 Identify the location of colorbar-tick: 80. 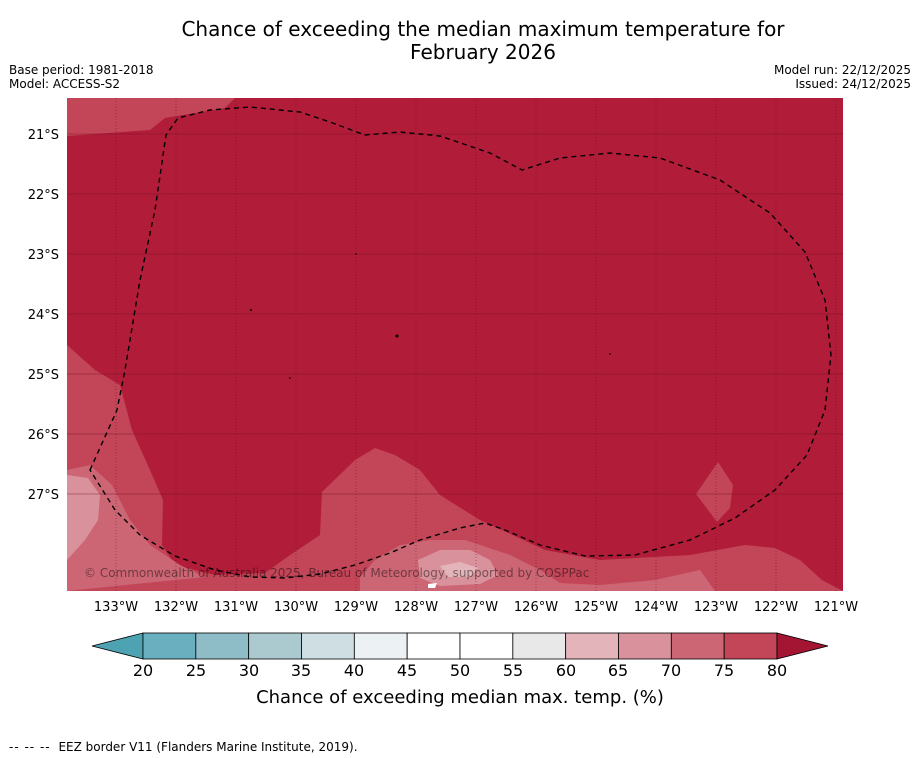
(777, 670).